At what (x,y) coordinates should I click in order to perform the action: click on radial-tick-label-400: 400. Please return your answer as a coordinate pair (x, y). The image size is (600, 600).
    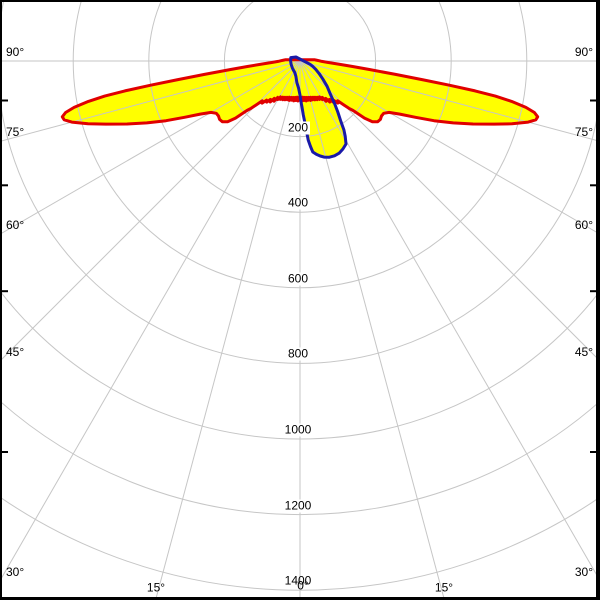
    Looking at the image, I should click on (298, 202).